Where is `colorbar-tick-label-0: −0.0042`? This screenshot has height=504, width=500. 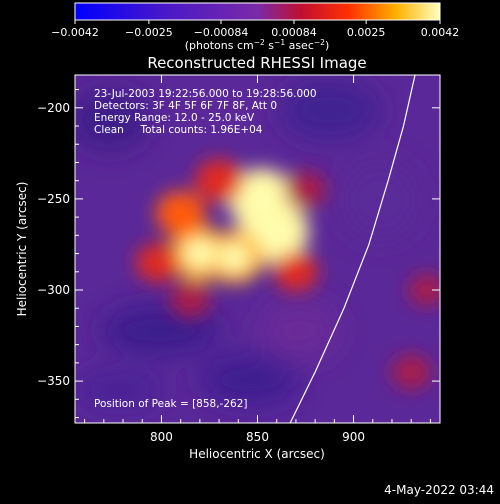
colorbar-tick-label-0: −0.0042 is located at coordinates (75, 32).